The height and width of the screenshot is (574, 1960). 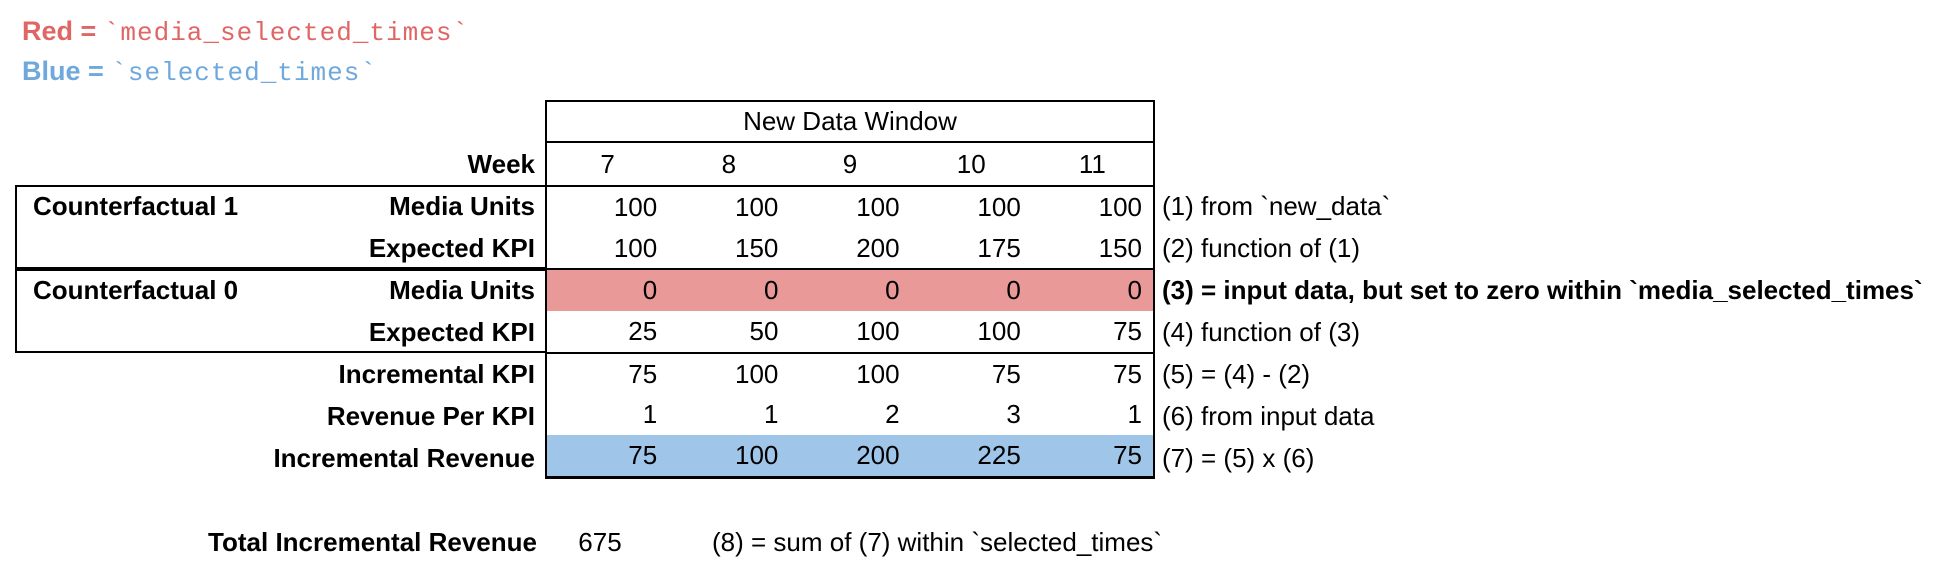 I want to click on total-incremental-revenue-label: Total Incremental Revenue, so click(x=372, y=542).